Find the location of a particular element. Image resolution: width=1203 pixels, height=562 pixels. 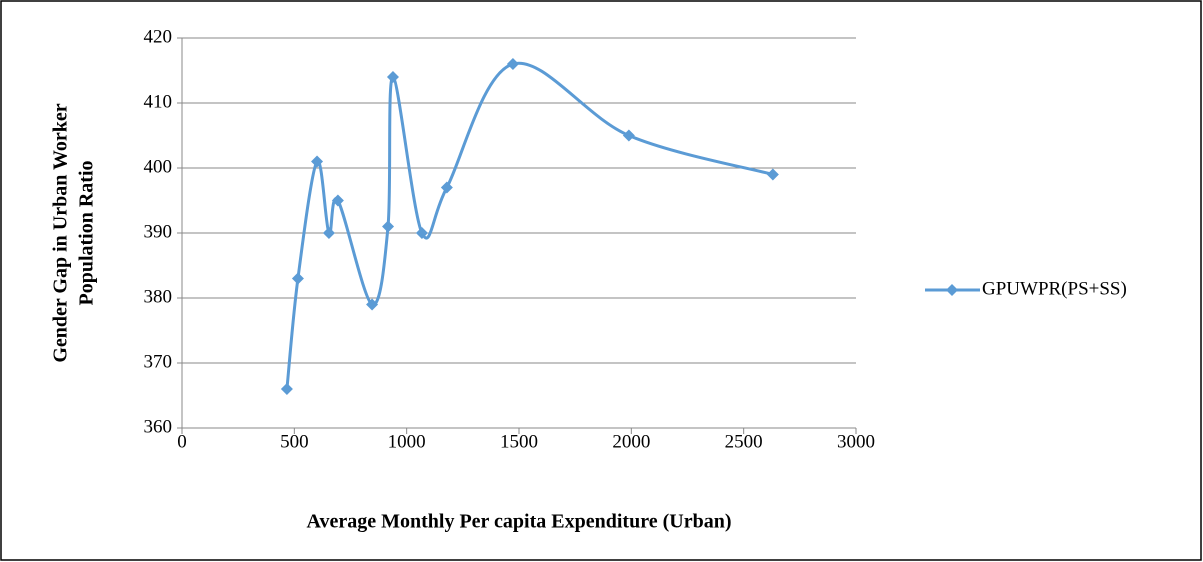

y-tick-label: 420 is located at coordinates (158, 36).